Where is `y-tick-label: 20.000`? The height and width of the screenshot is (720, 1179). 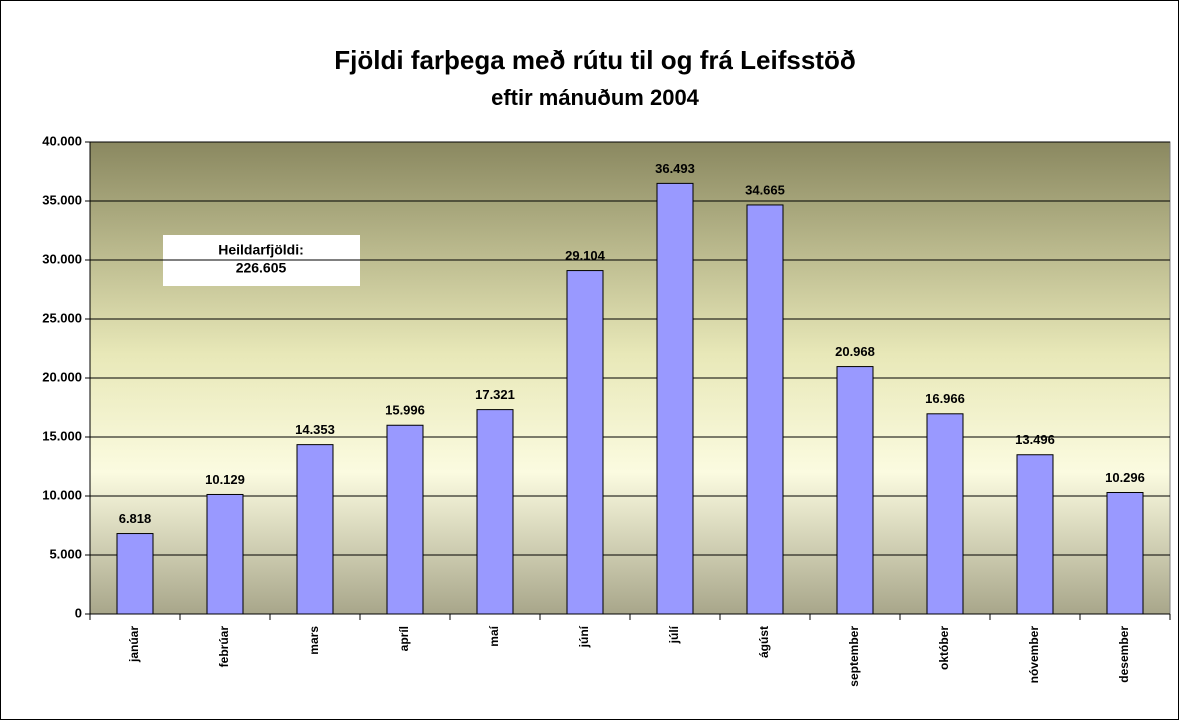
y-tick-label: 20.000 is located at coordinates (62, 376).